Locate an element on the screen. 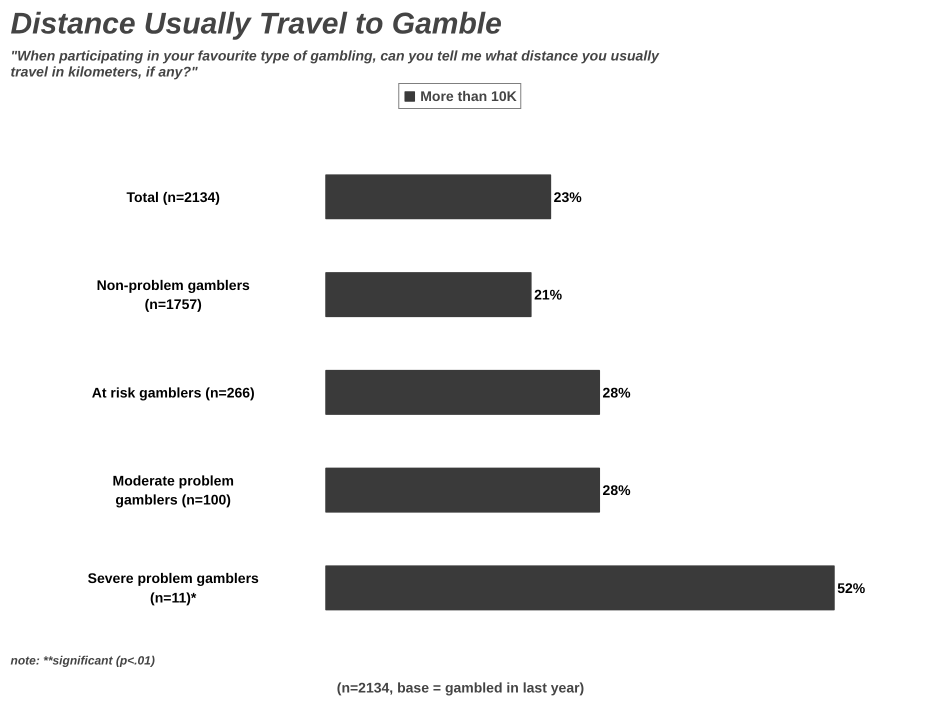 This screenshot has height=711, width=930. y-tick-label: Total (n=2134) is located at coordinates (173, 196).